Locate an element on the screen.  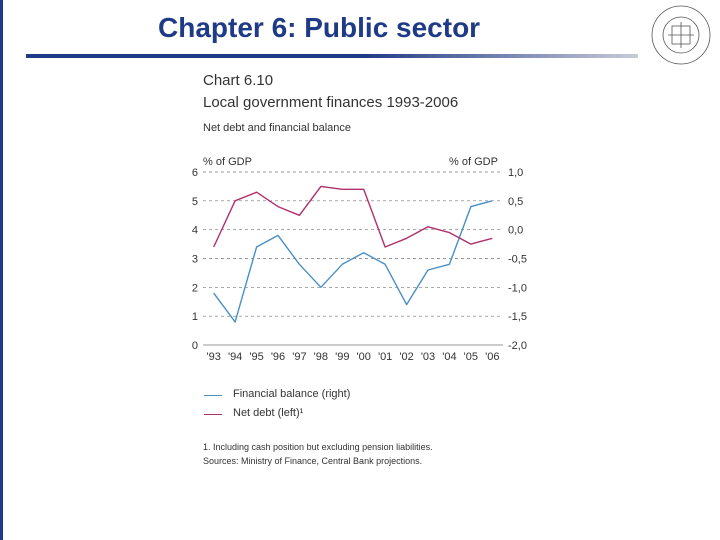
x-tick-label: '00 is located at coordinates (364, 357).